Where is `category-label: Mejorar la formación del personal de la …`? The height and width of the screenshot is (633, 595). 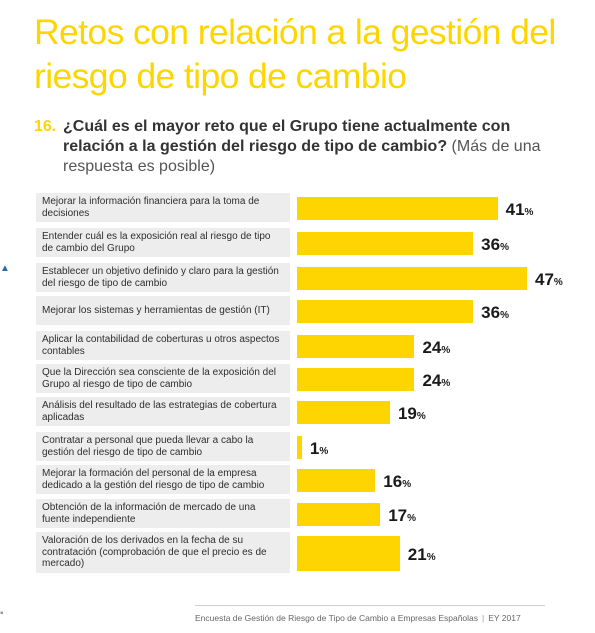
category-label: Mejorar la formación del personal de la … is located at coordinates (163, 479).